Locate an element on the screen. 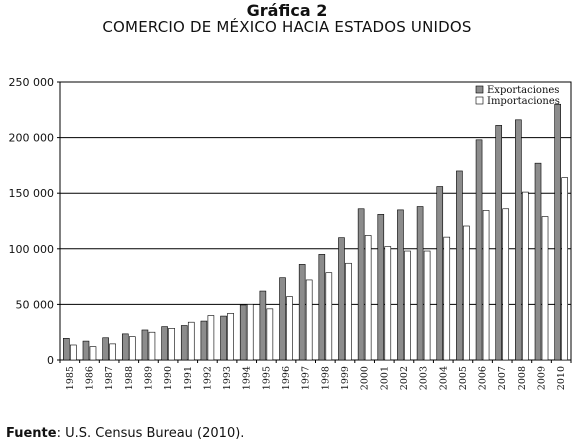 Image resolution: width=574 pixels, height=442 pixels. x-tick-label: 2008 is located at coordinates (522, 378).